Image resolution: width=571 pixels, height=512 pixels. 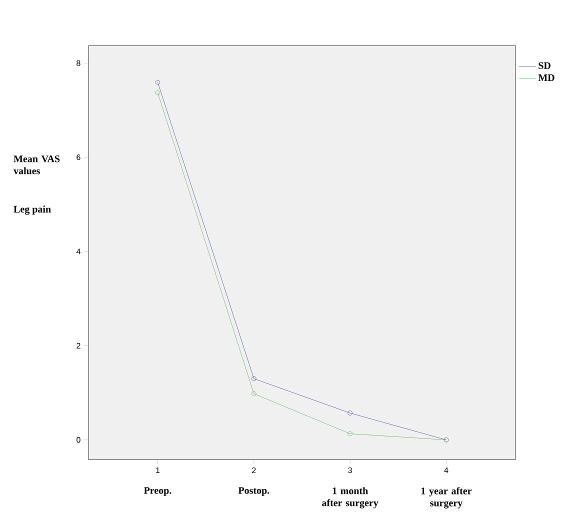 I want to click on y-axis-title: Mean VAS values, so click(x=37, y=165).